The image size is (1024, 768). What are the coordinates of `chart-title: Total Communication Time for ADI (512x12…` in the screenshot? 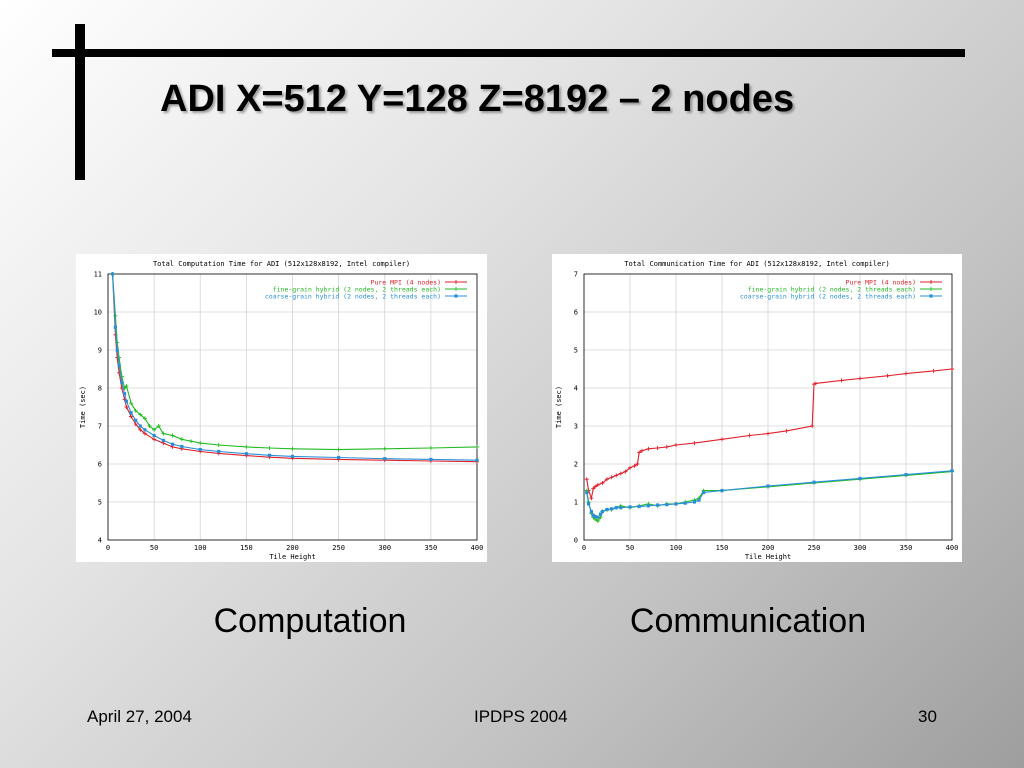 It's located at (757, 264).